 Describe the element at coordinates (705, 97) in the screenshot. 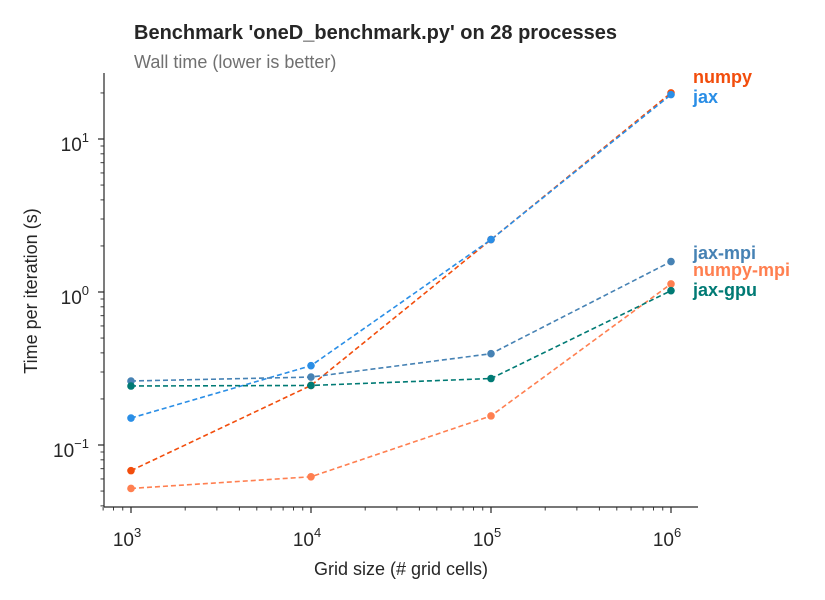

I see `series-label-jax: jax` at that location.